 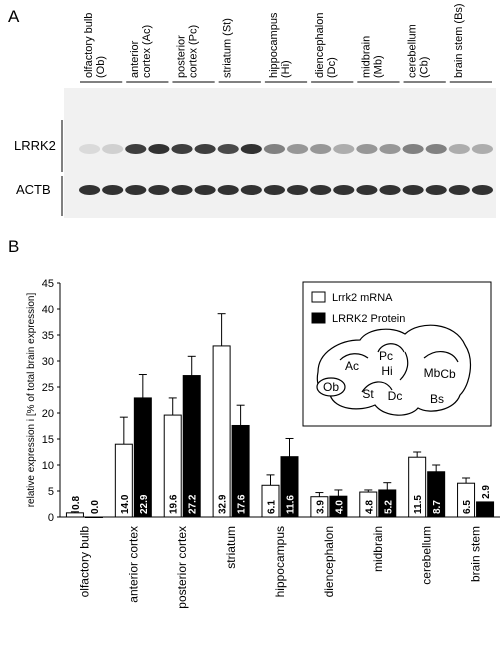 I want to click on y-tick-label: 5, so click(x=51, y=492).